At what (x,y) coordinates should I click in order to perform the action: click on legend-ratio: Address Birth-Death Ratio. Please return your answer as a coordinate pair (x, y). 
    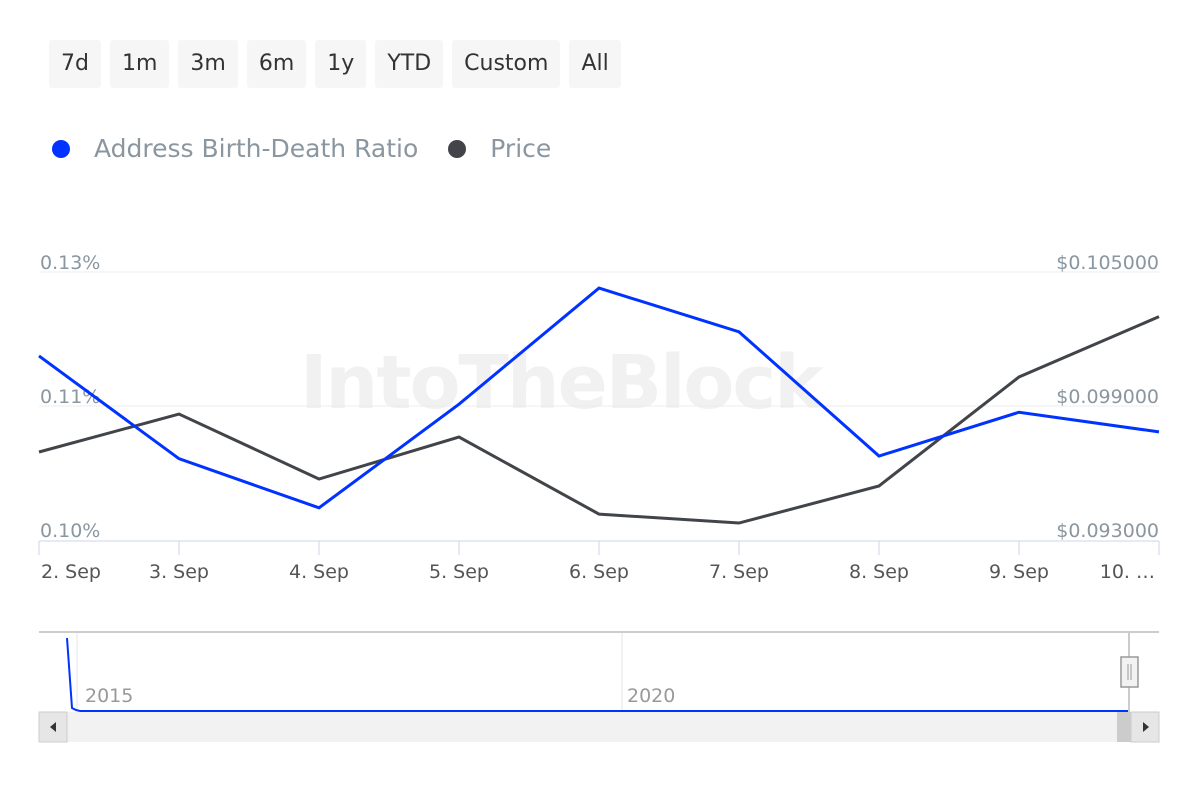
    Looking at the image, I should click on (256, 148).